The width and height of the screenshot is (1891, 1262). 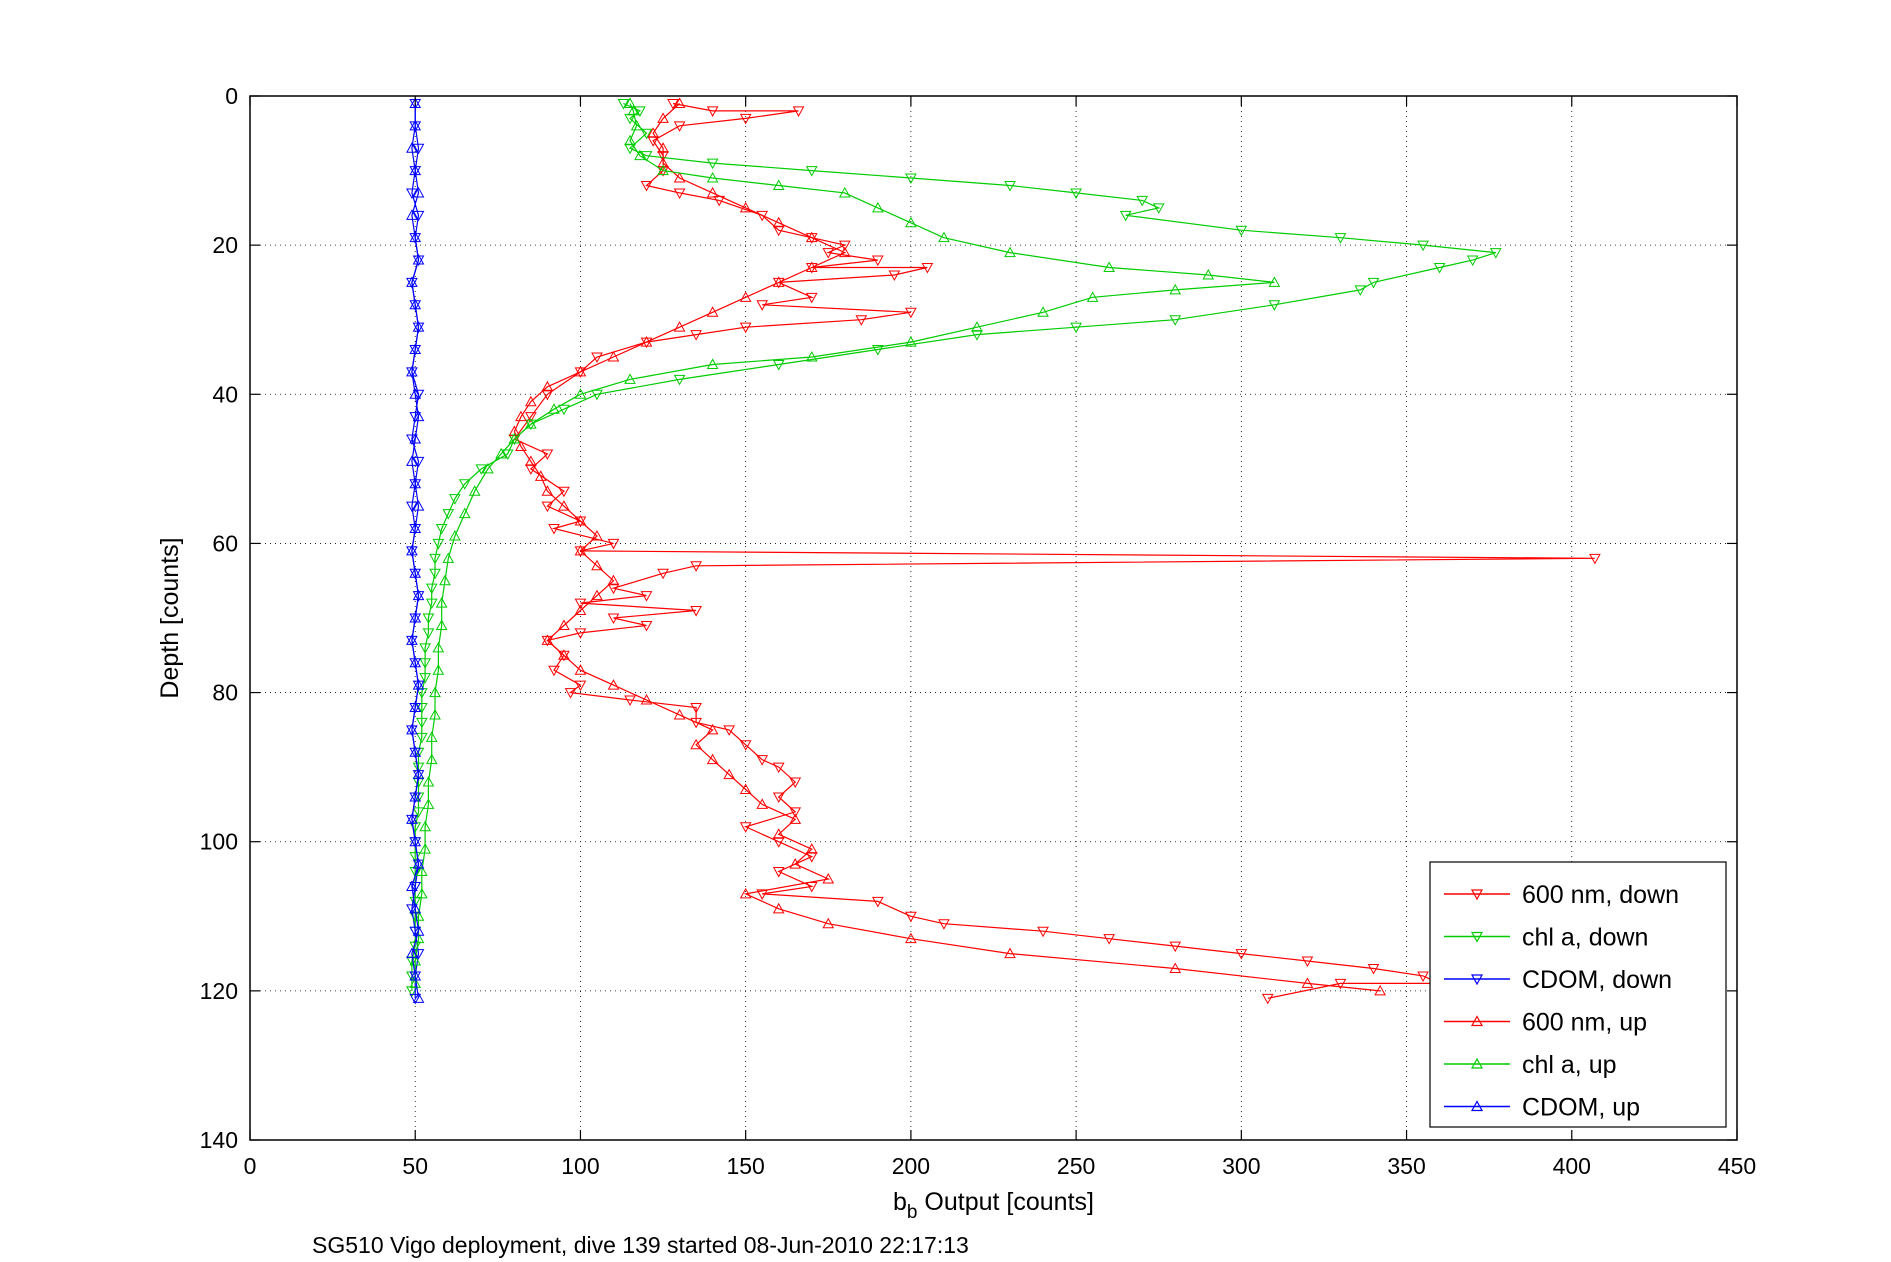 What do you see at coordinates (170, 617) in the screenshot?
I see `y-axis-label: Depth [counts]` at bounding box center [170, 617].